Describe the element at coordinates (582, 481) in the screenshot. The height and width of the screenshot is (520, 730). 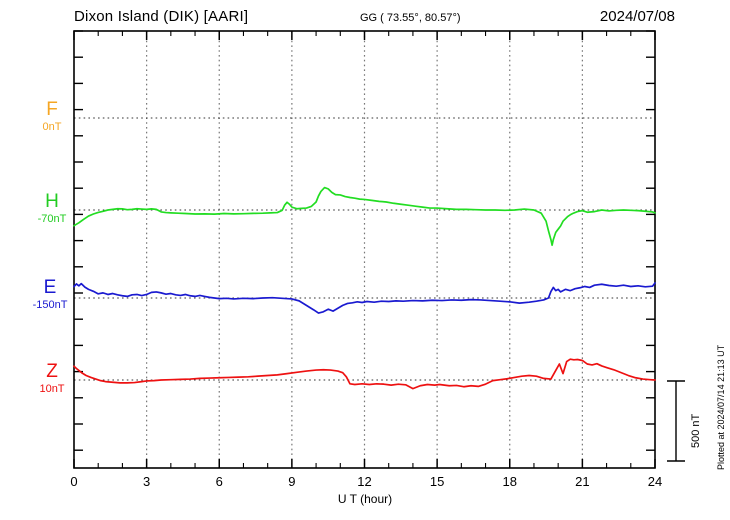
I see `x-tick-label: 21` at that location.